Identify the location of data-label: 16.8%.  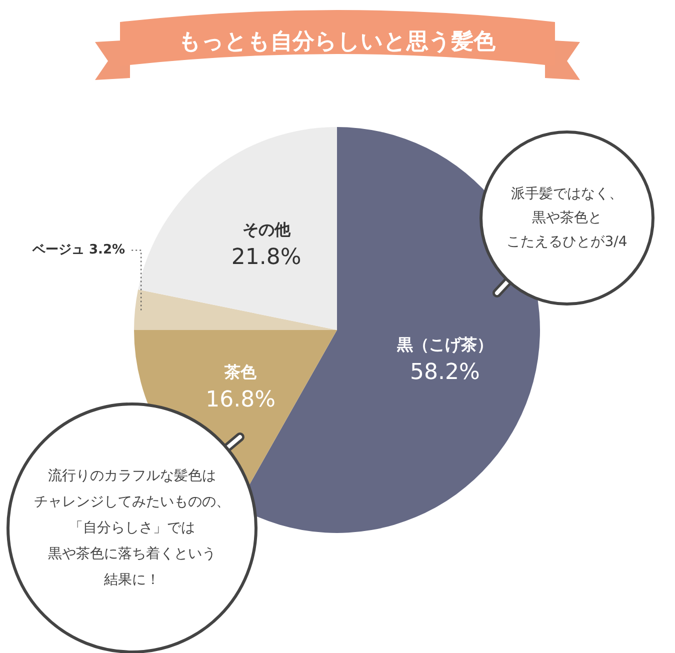
(241, 400).